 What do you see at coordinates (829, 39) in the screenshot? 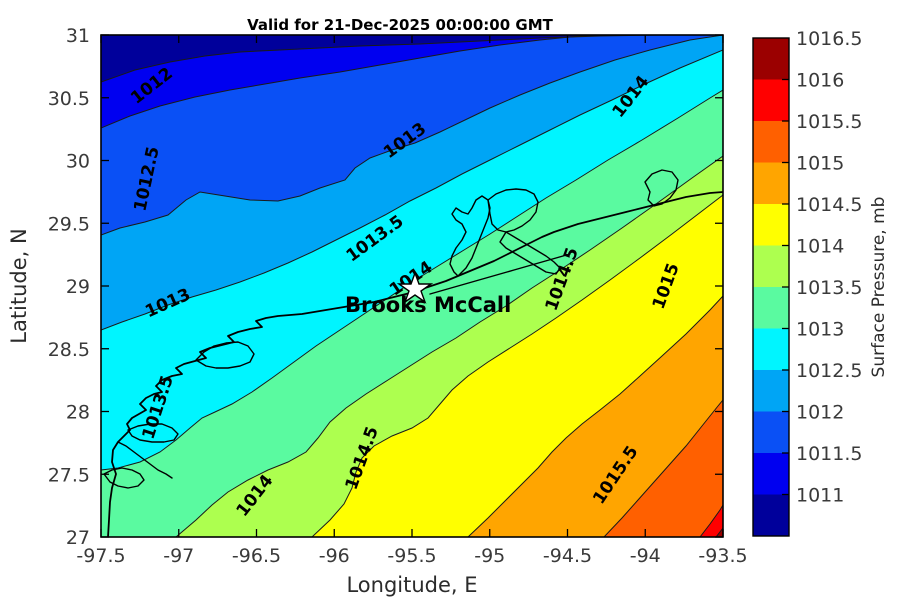
I see `colorbar-tick-label-0: 1016.5` at bounding box center [829, 39].